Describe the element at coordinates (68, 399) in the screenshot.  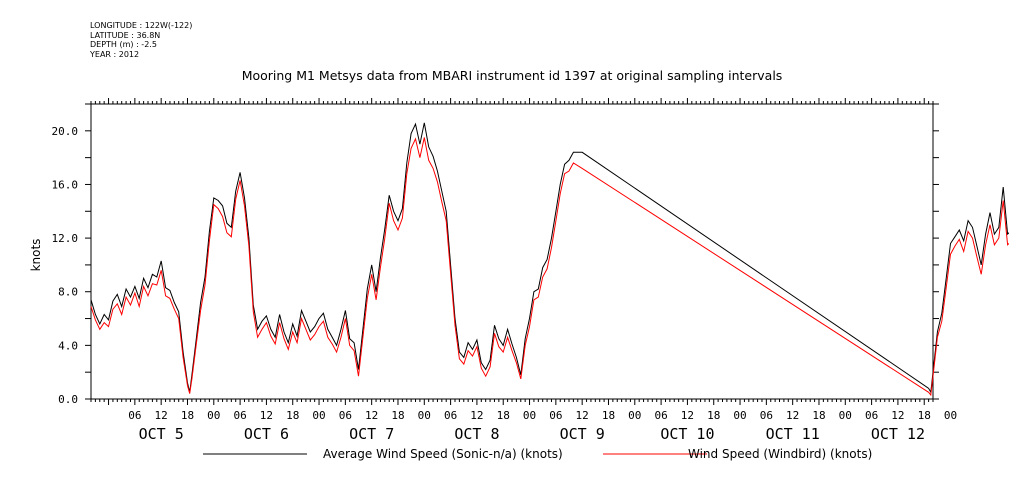
I see `y-tick-label: 0.0` at that location.